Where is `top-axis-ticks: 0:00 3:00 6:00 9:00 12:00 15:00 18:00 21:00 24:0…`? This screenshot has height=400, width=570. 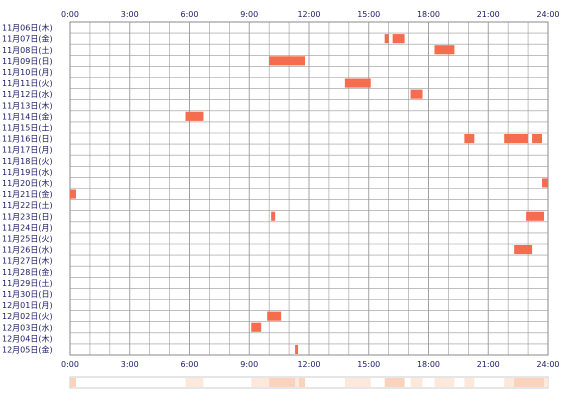 top-axis-ticks: 0:00 3:00 6:00 9:00 12:00 15:00 18:00 21:00 24:0… is located at coordinates (310, 14).